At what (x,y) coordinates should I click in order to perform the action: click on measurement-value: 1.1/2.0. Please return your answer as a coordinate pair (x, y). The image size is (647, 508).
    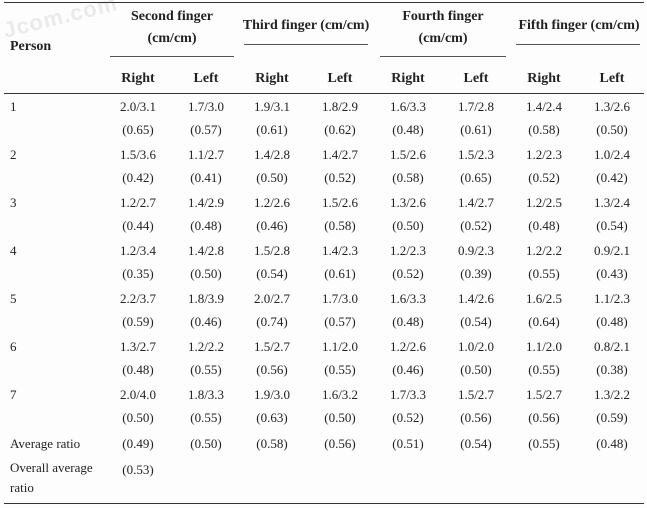
    Looking at the image, I should click on (544, 346).